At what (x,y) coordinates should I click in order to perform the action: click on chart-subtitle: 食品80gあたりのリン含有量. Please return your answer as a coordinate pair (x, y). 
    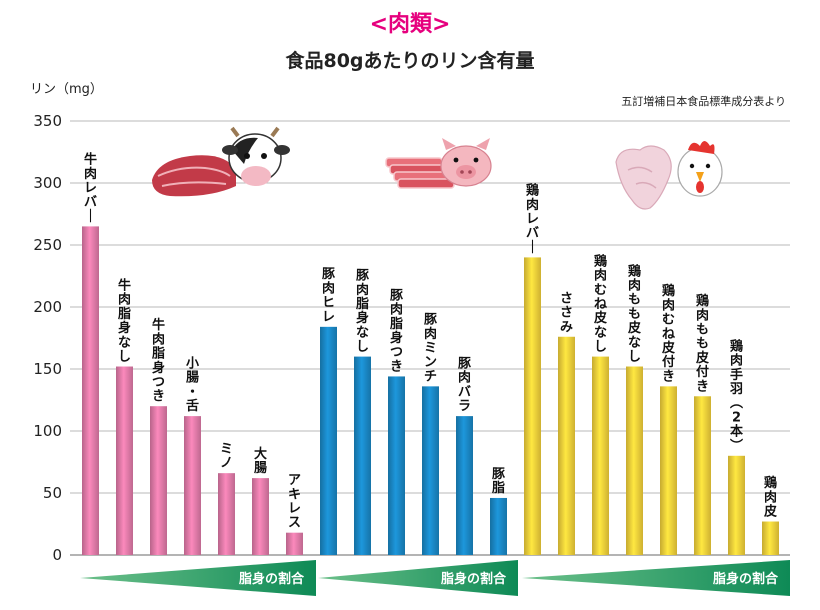
    Looking at the image, I should click on (410, 61).